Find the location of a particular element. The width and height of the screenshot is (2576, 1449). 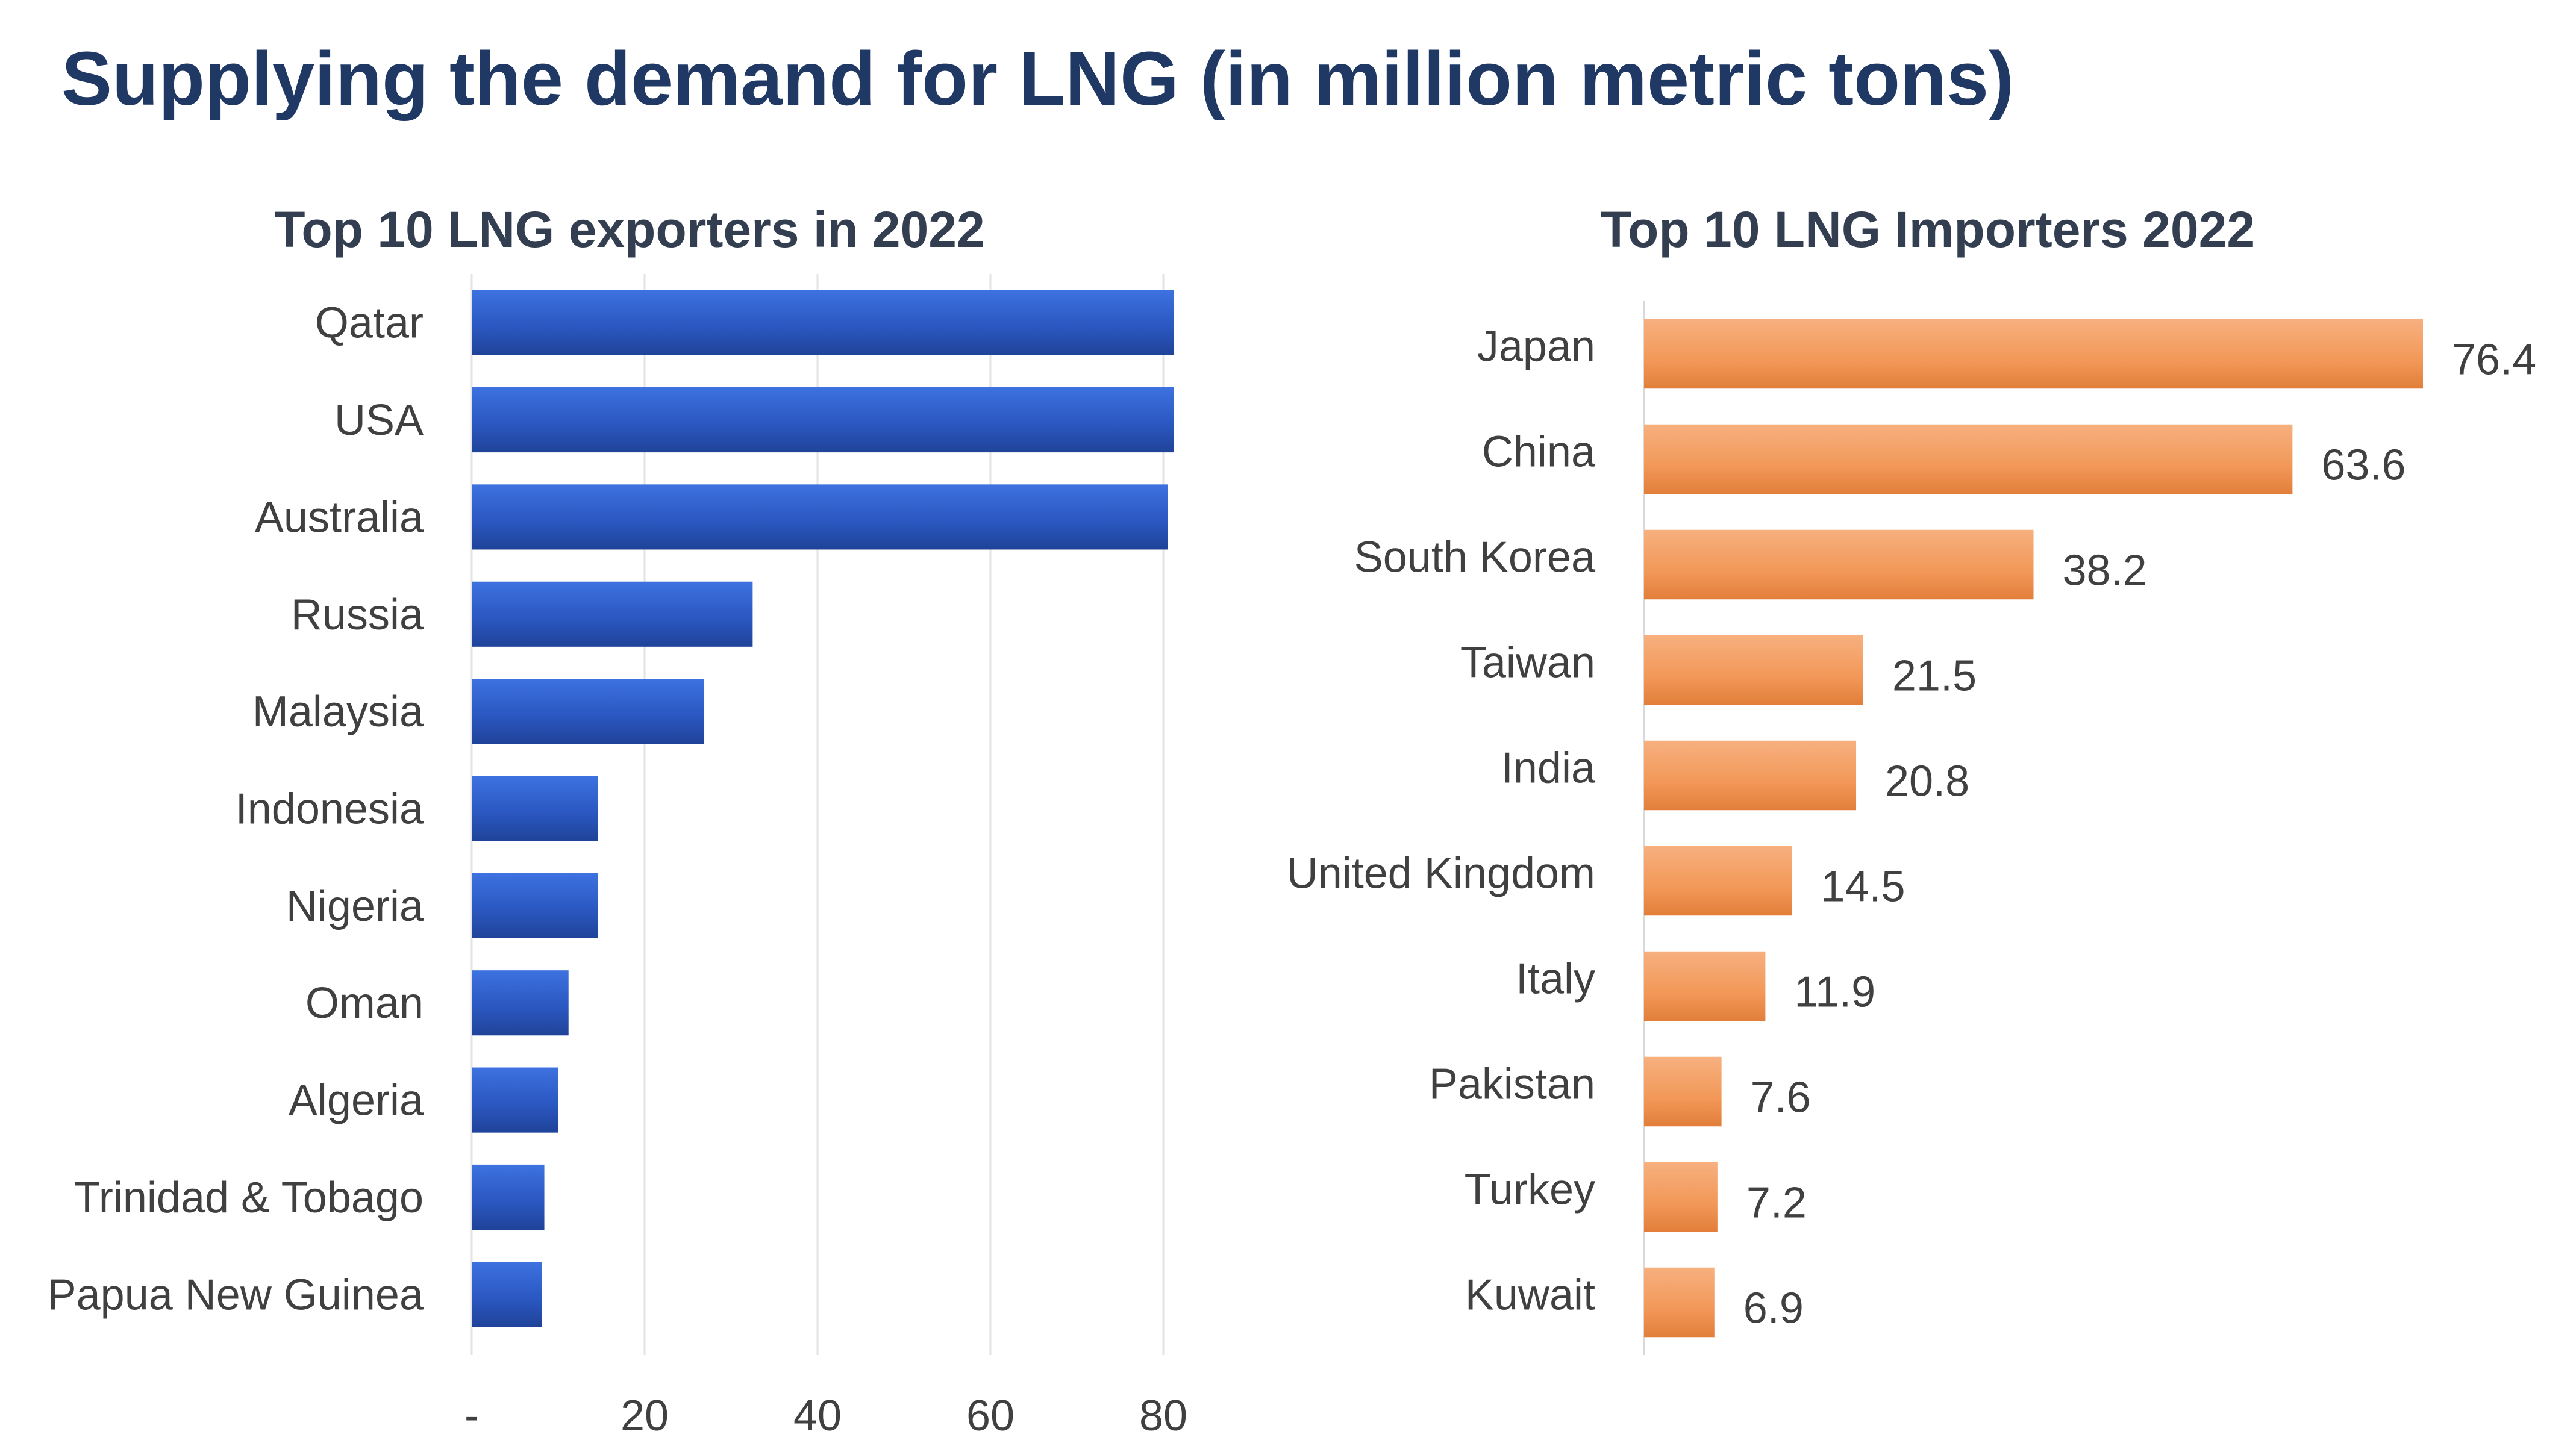

importers-data-label: 63.6 is located at coordinates (2364, 465).